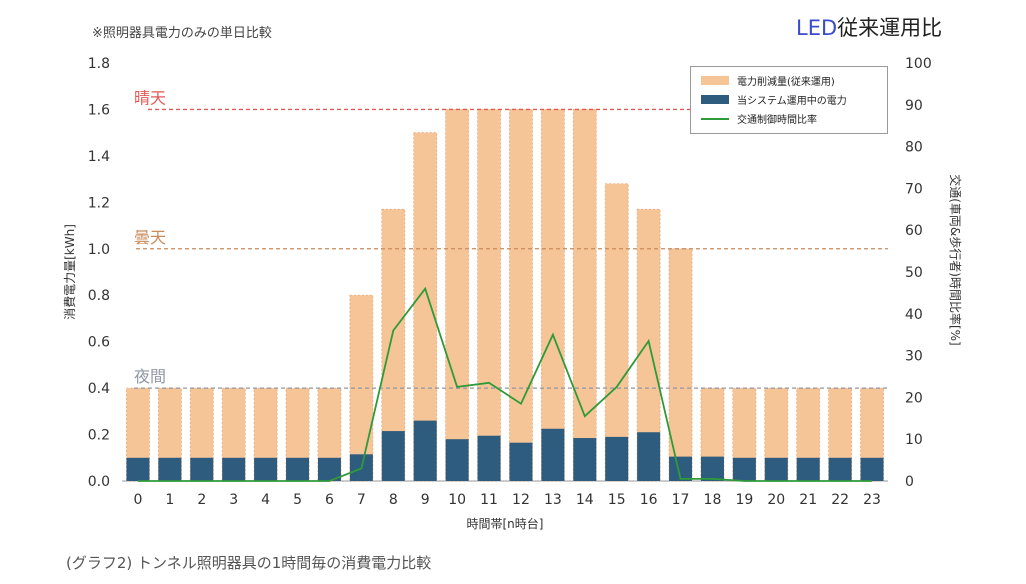 The image size is (1026, 584). What do you see at coordinates (777, 120) in the screenshot?
I see `legend-label-traffic: 交通制御時間比率` at bounding box center [777, 120].